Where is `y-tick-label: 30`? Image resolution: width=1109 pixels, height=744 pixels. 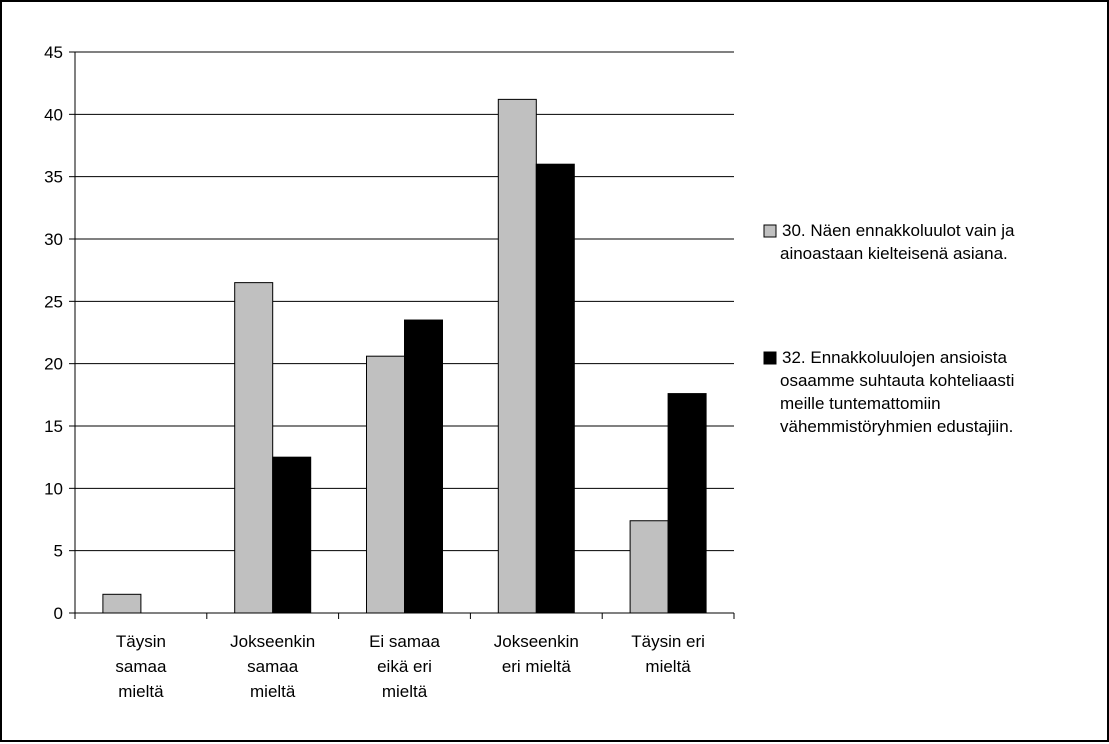
y-tick-label: 30 is located at coordinates (53, 239).